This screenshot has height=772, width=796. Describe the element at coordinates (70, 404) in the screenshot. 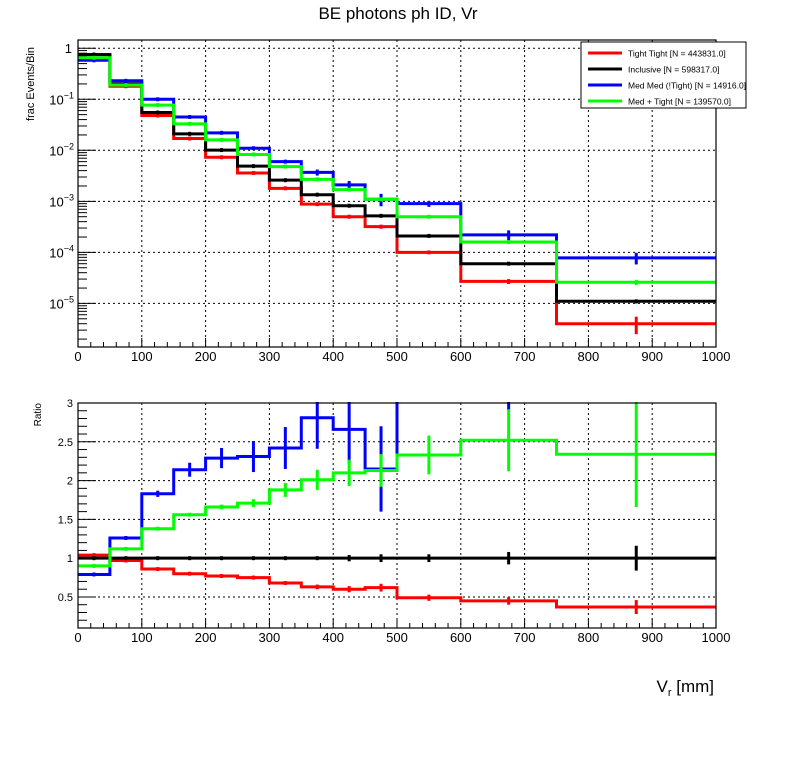

I see `y-tick-label: 3` at that location.